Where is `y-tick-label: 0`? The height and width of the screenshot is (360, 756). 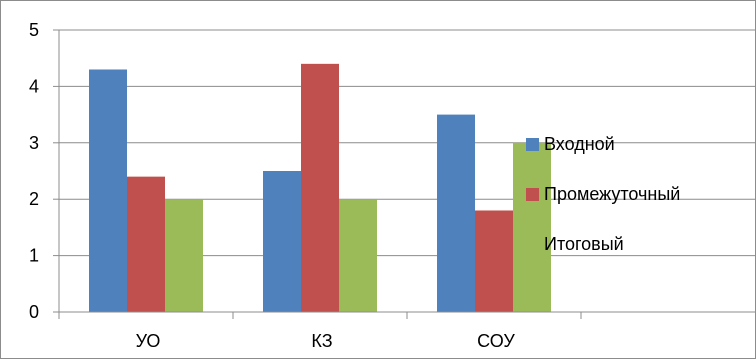 y-tick-label: 0 is located at coordinates (34, 312).